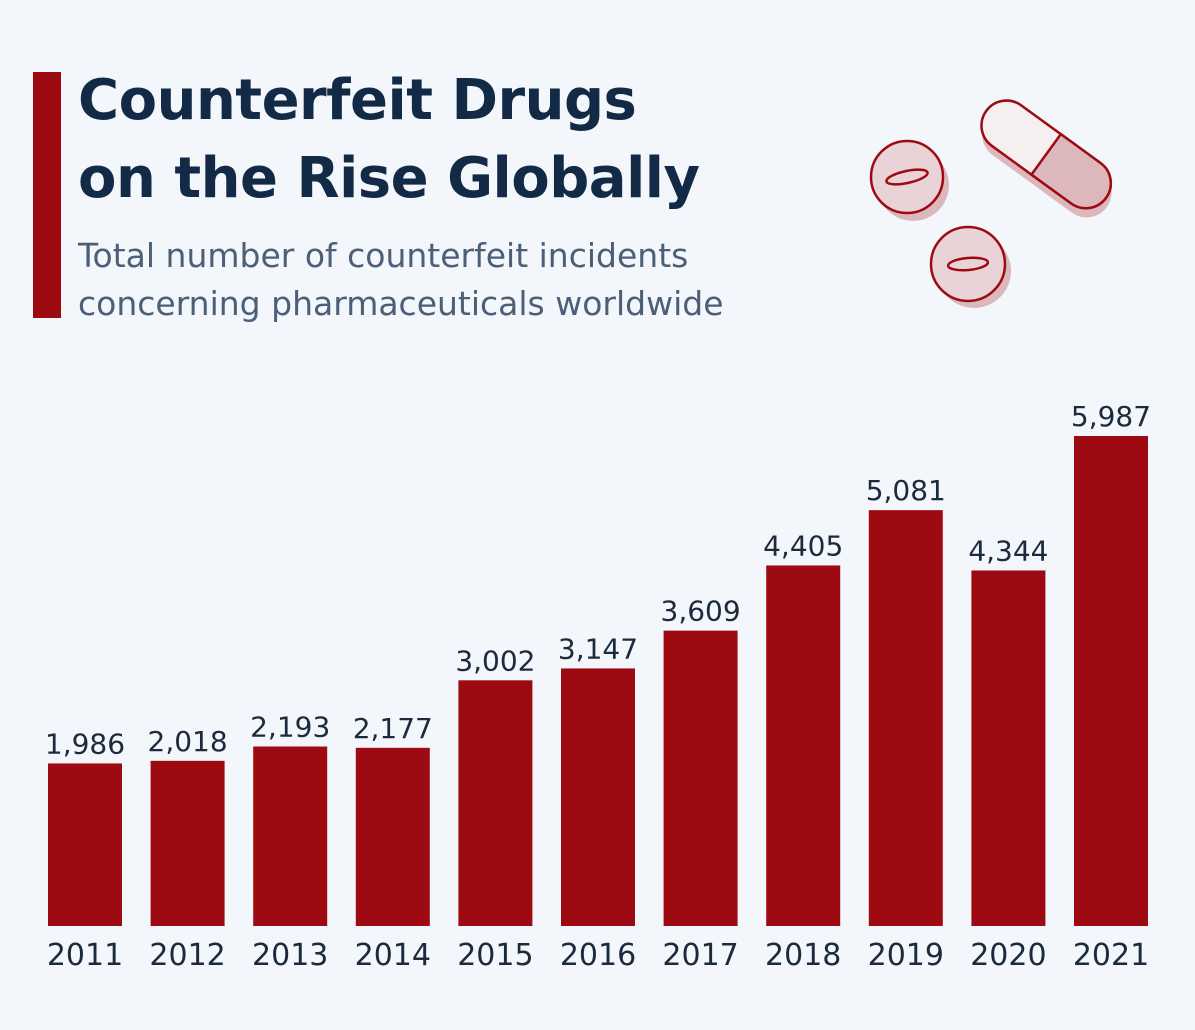  Describe the element at coordinates (389, 178) in the screenshot. I see `title-line-2: on the Rise Globally` at that location.